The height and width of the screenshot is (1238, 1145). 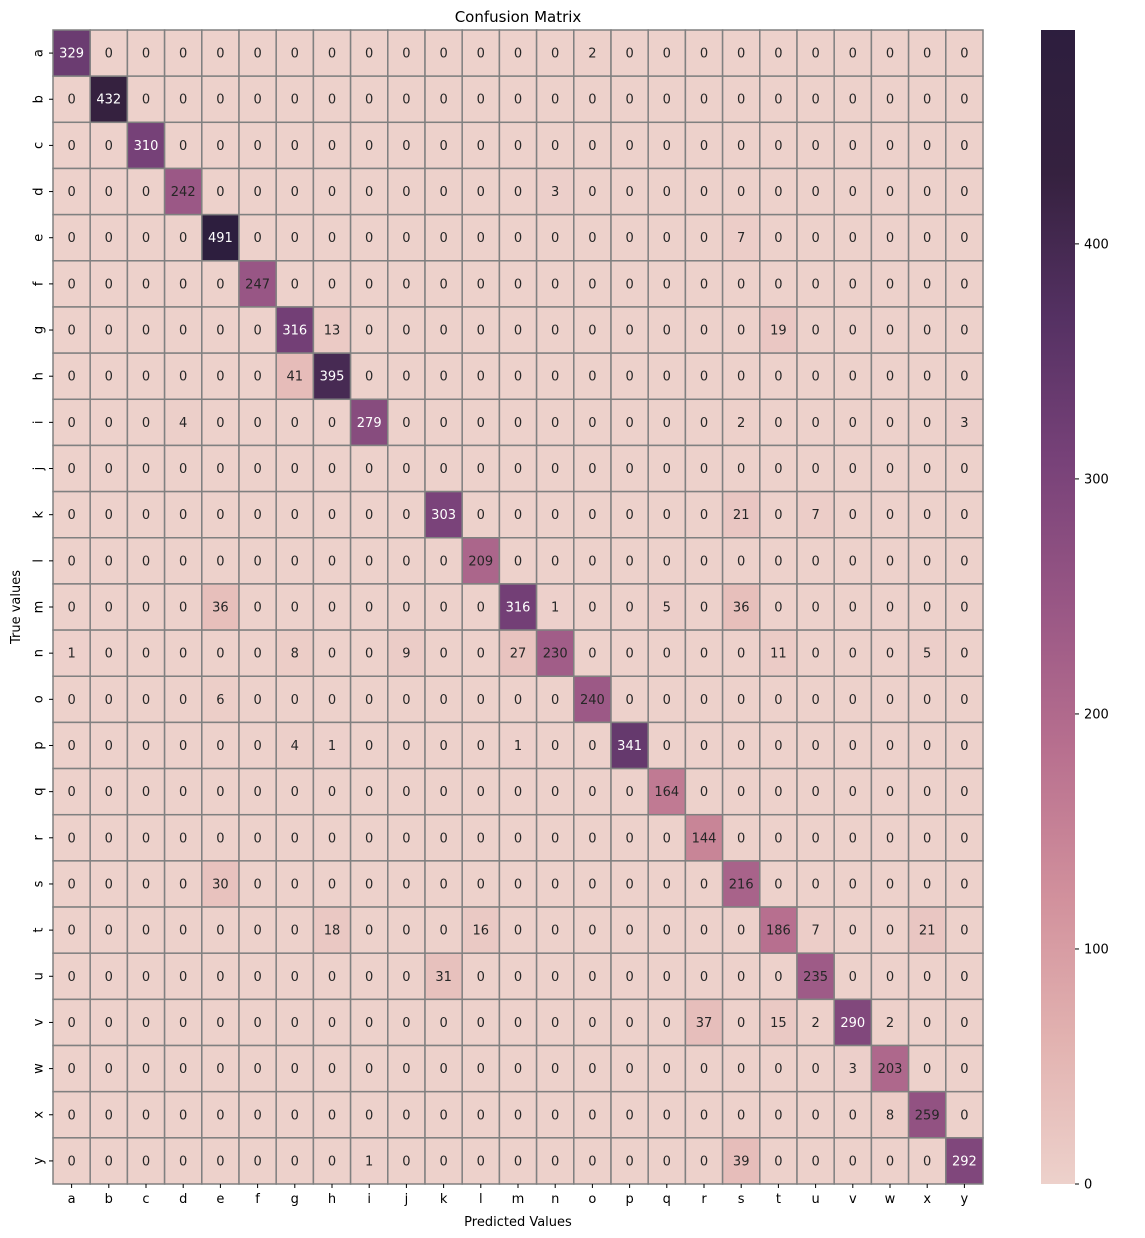 I want to click on cell-value-label: 203, so click(x=890, y=1069).